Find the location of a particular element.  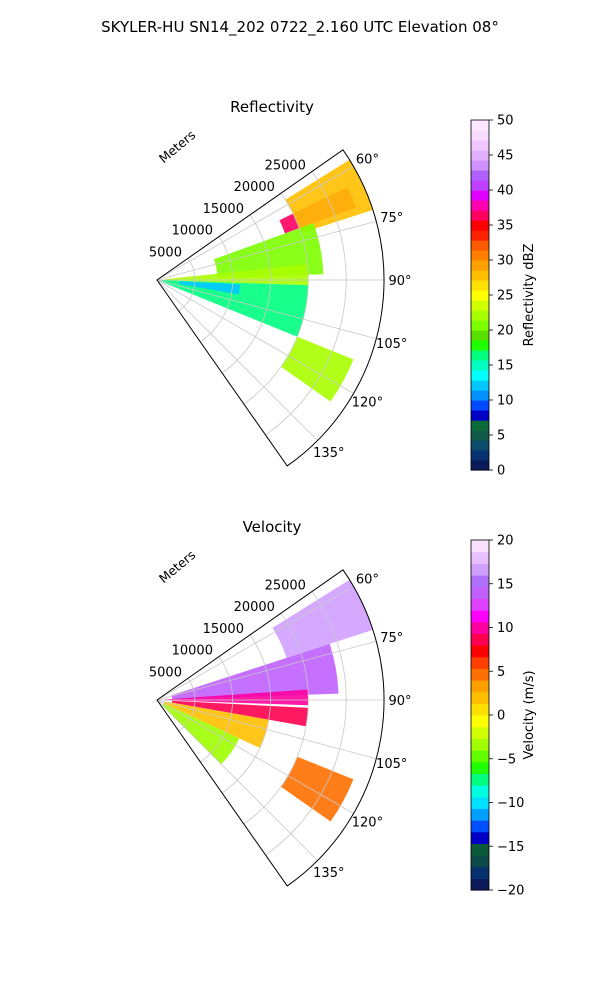

colorbar-tick-label: −20 is located at coordinates (510, 891).